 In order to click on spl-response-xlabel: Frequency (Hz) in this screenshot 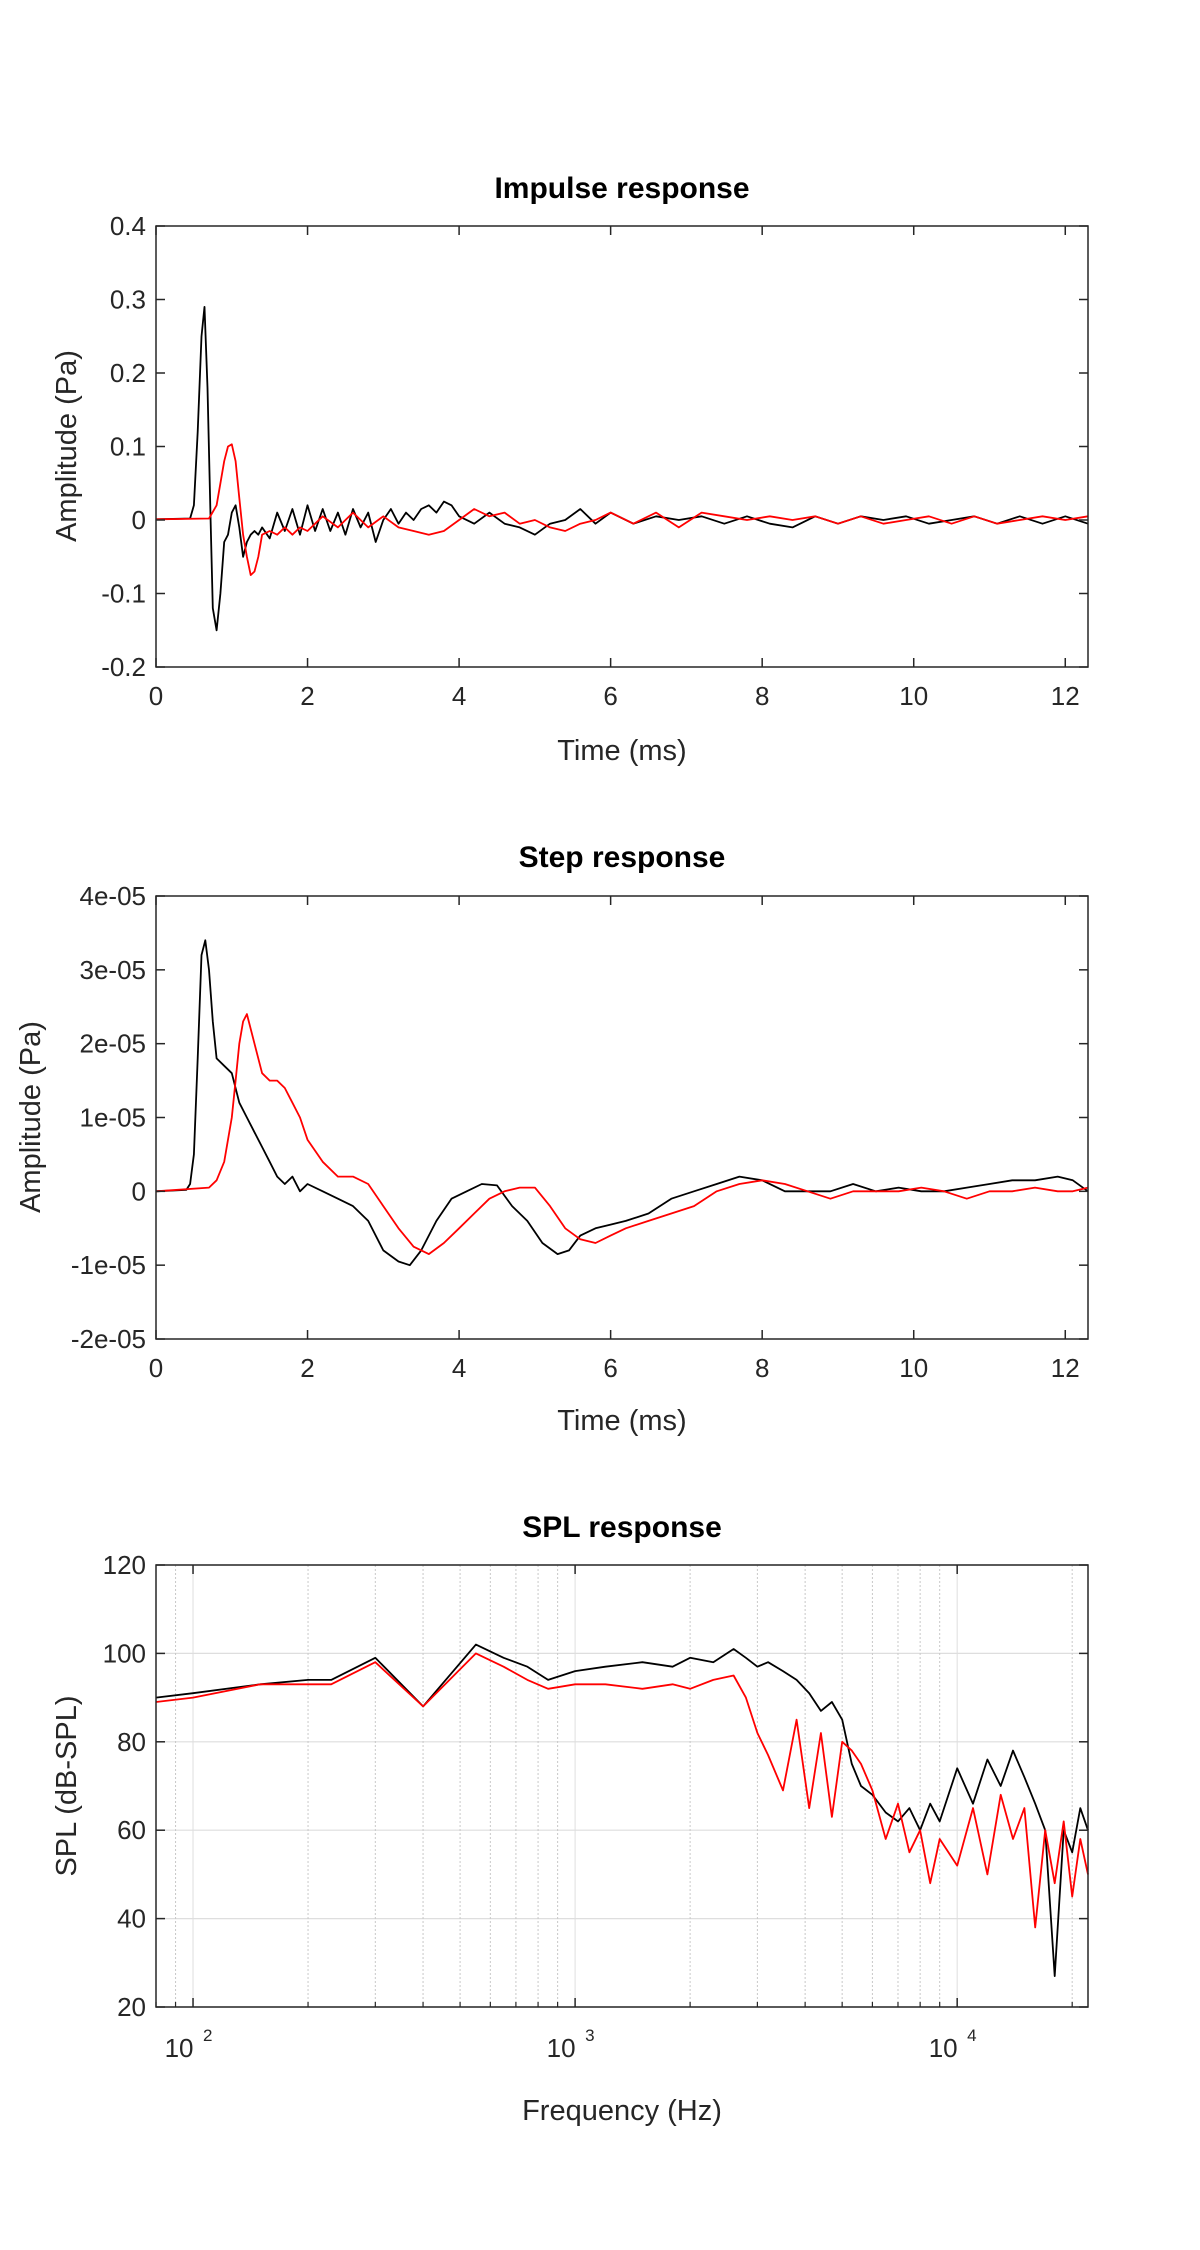, I will do `click(622, 2111)`.